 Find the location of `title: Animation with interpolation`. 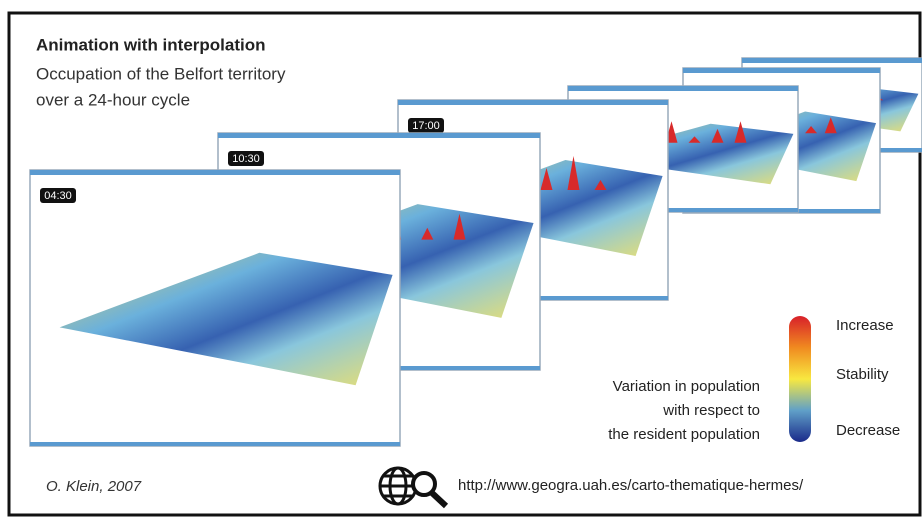

title: Animation with interpolation is located at coordinates (150, 44).